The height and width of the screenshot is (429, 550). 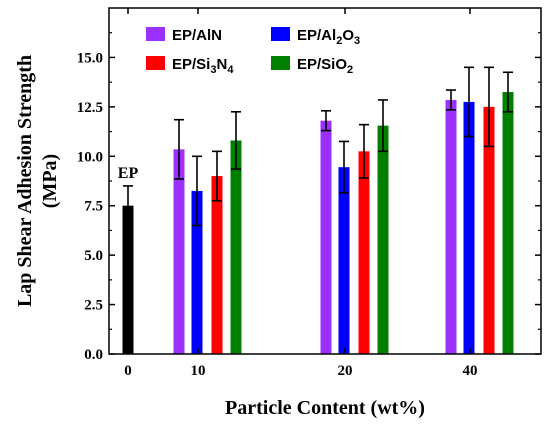 What do you see at coordinates (93, 256) in the screenshot?
I see `y-tick-label: 5.0` at bounding box center [93, 256].